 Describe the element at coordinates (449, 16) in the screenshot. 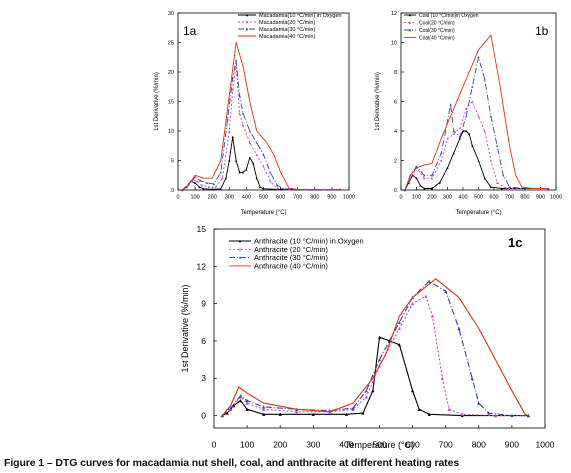

I see `legend-label: Coal (10 °C/min)in Oxygen` at that location.